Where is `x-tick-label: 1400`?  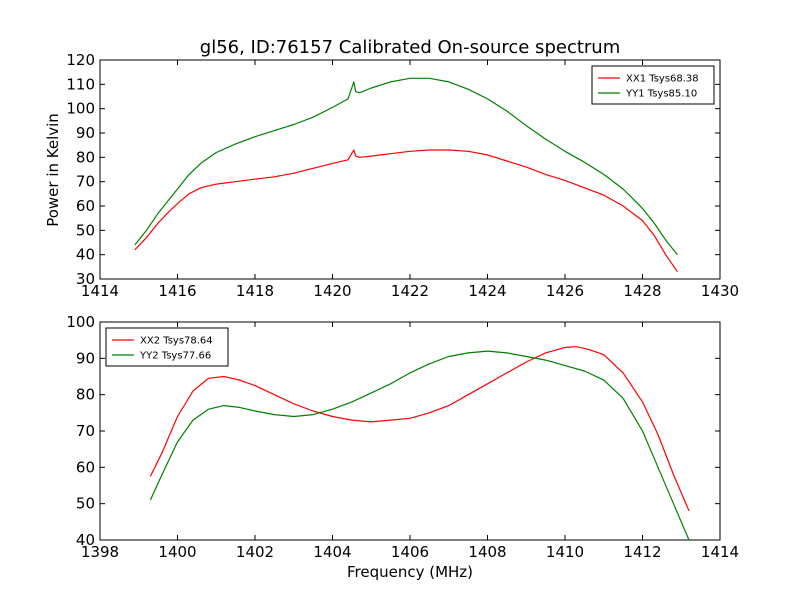 x-tick-label: 1400 is located at coordinates (177, 552).